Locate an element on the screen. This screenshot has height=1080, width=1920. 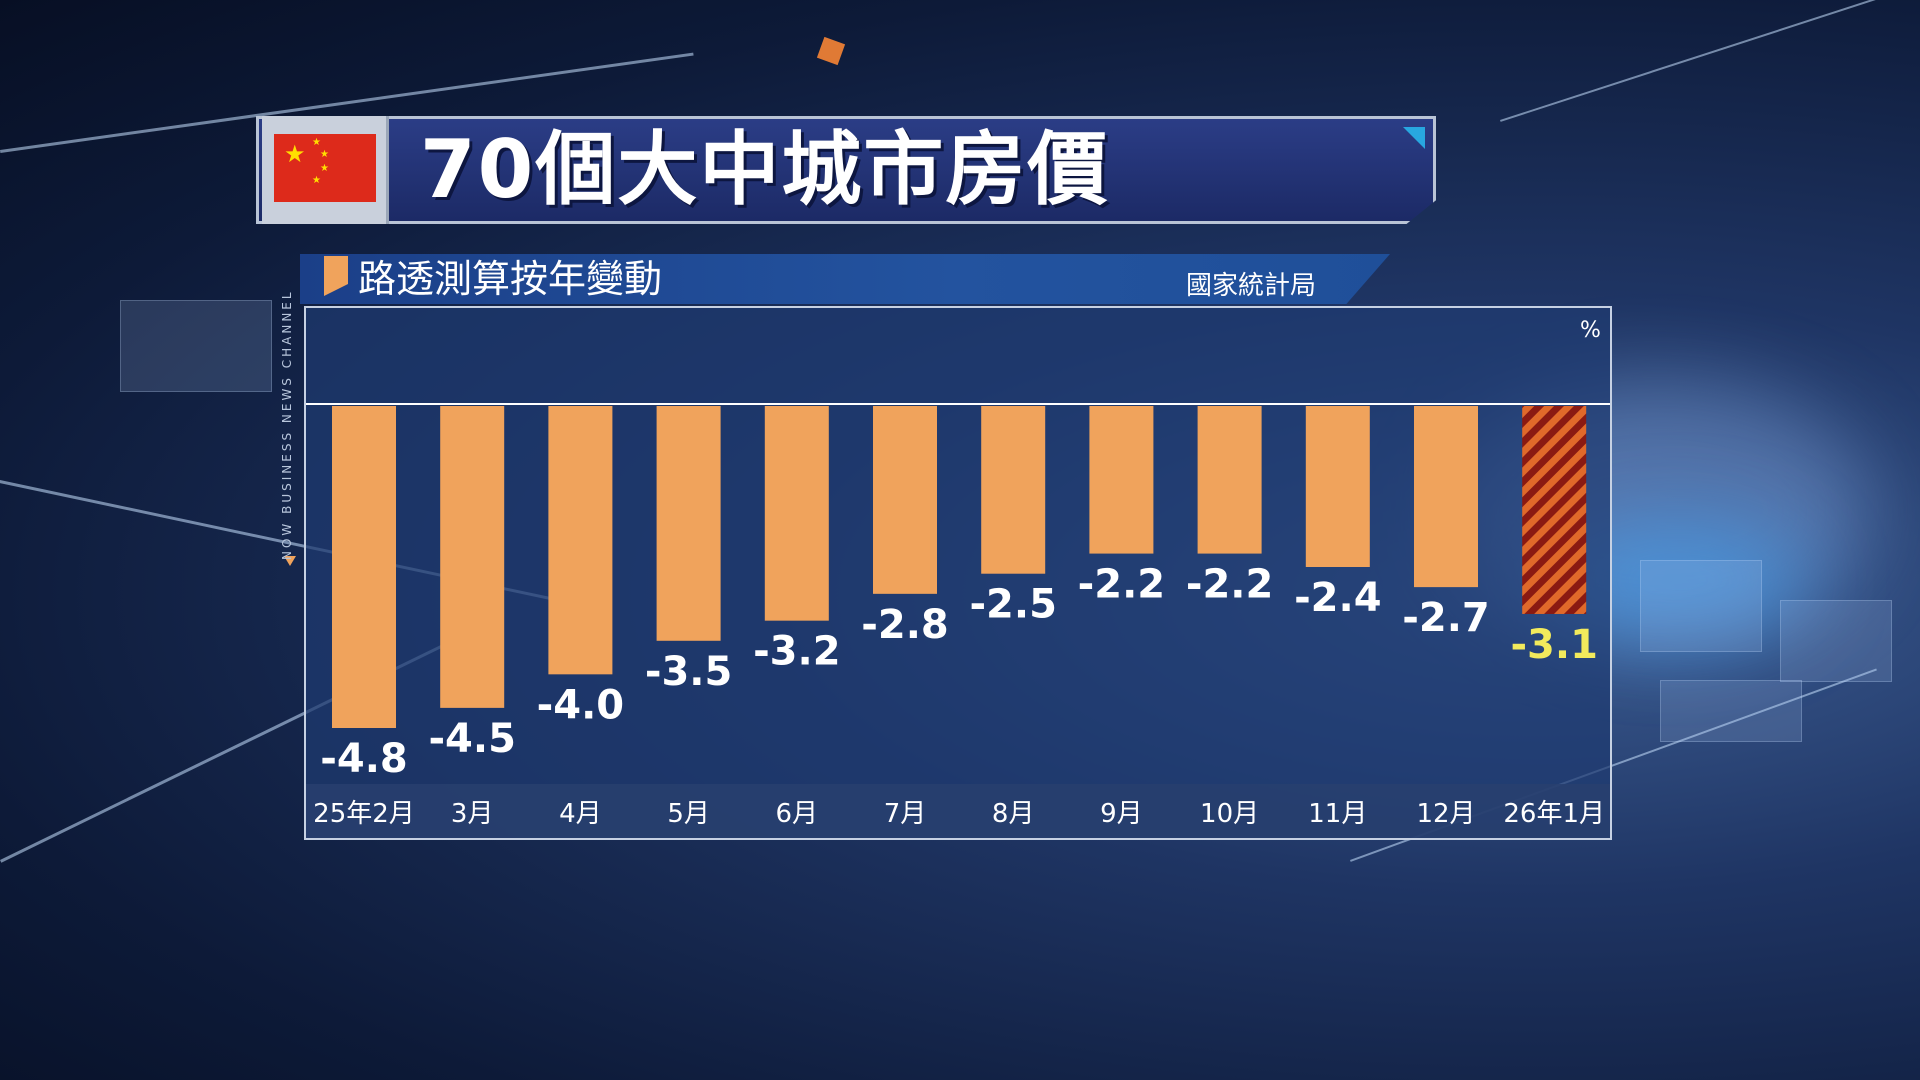
category-axis-bar is located at coordinates (958, 811).